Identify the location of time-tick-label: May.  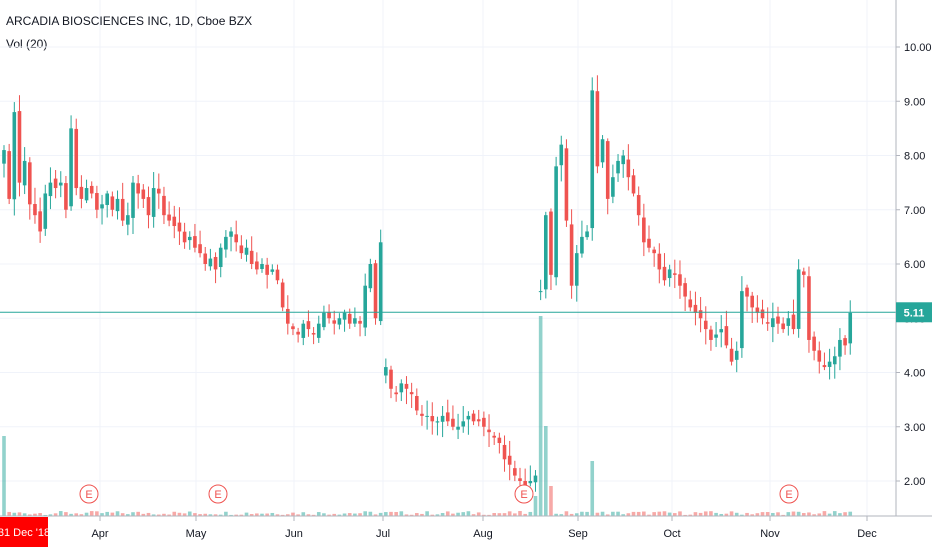
(196, 534).